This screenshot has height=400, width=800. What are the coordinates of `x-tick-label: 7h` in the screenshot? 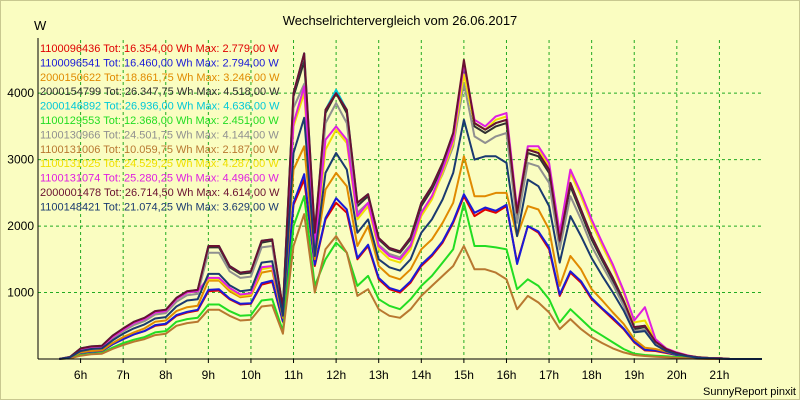 It's located at (122, 375).